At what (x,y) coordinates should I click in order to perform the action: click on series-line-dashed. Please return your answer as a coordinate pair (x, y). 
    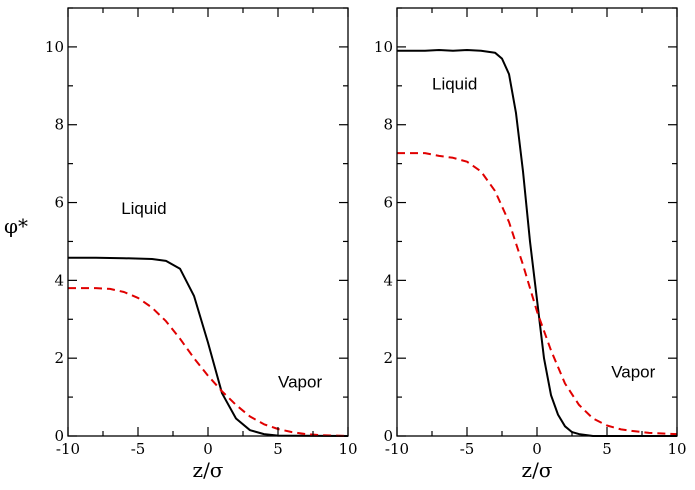
    Looking at the image, I should click on (208, 362).